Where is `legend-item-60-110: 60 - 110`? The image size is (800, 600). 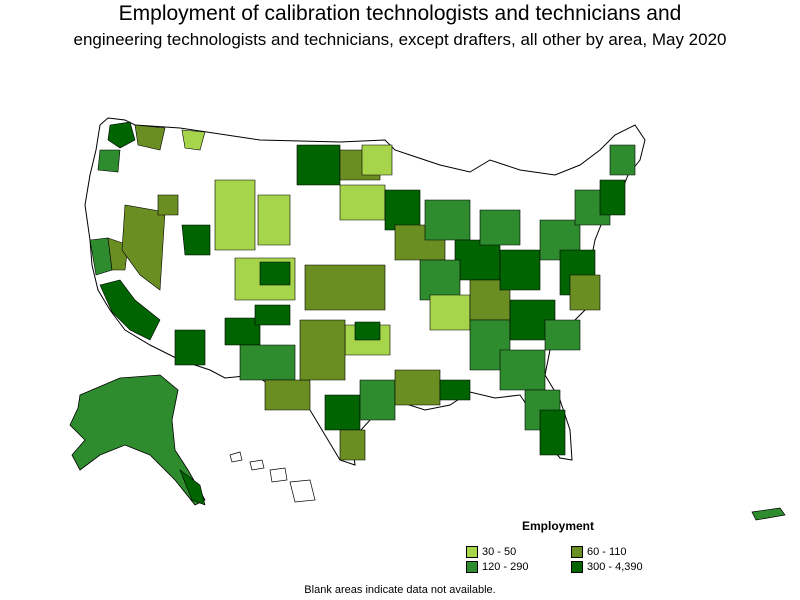 legend-item-60-110: 60 - 110 is located at coordinates (599, 552).